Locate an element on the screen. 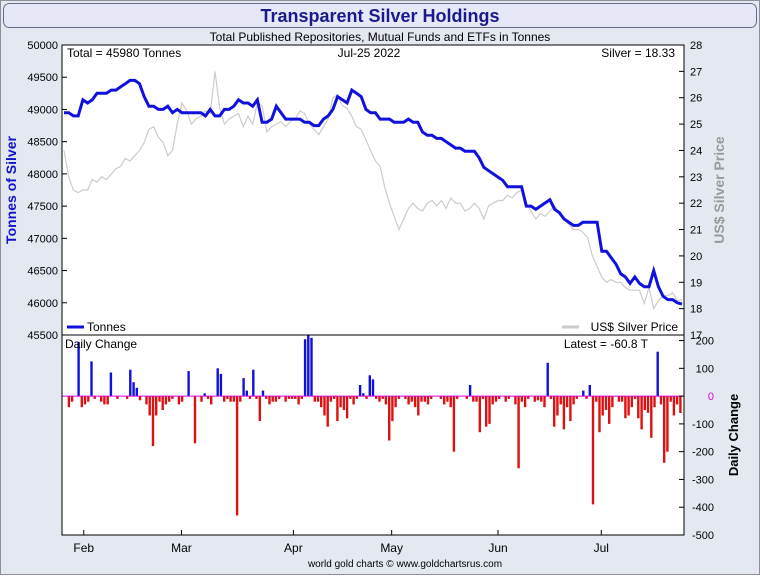 This screenshot has width=760, height=580. y-tick-label: 48500 is located at coordinates (42, 143).